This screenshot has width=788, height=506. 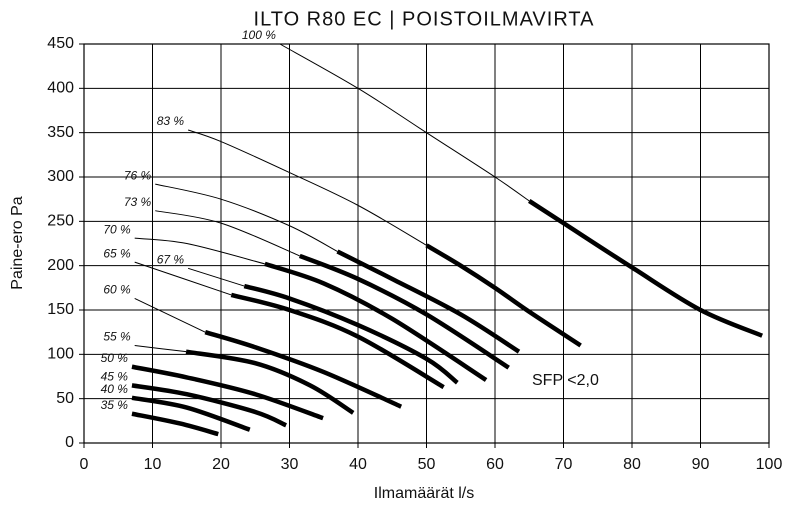 I want to click on curve-label: 60 %, so click(x=117, y=290).